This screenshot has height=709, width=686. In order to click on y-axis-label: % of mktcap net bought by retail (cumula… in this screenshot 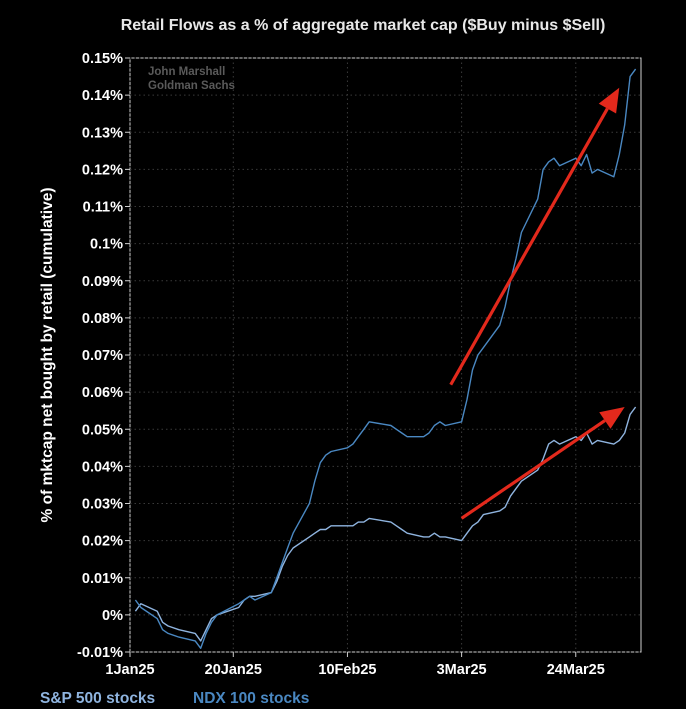, I will do `click(47, 354)`.